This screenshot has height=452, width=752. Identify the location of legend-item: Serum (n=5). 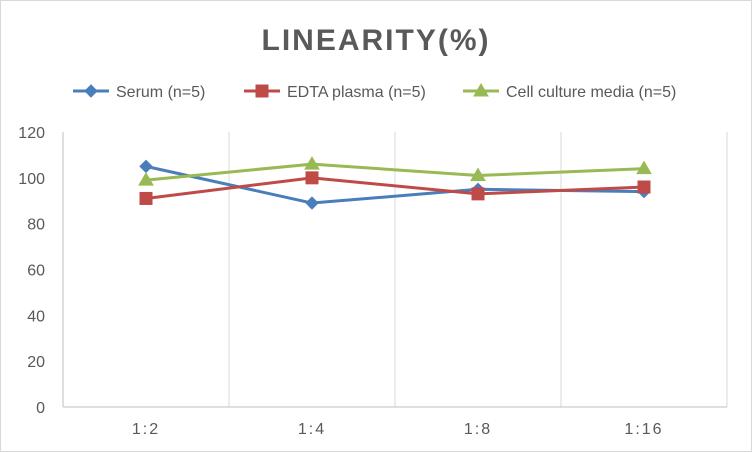
(139, 92).